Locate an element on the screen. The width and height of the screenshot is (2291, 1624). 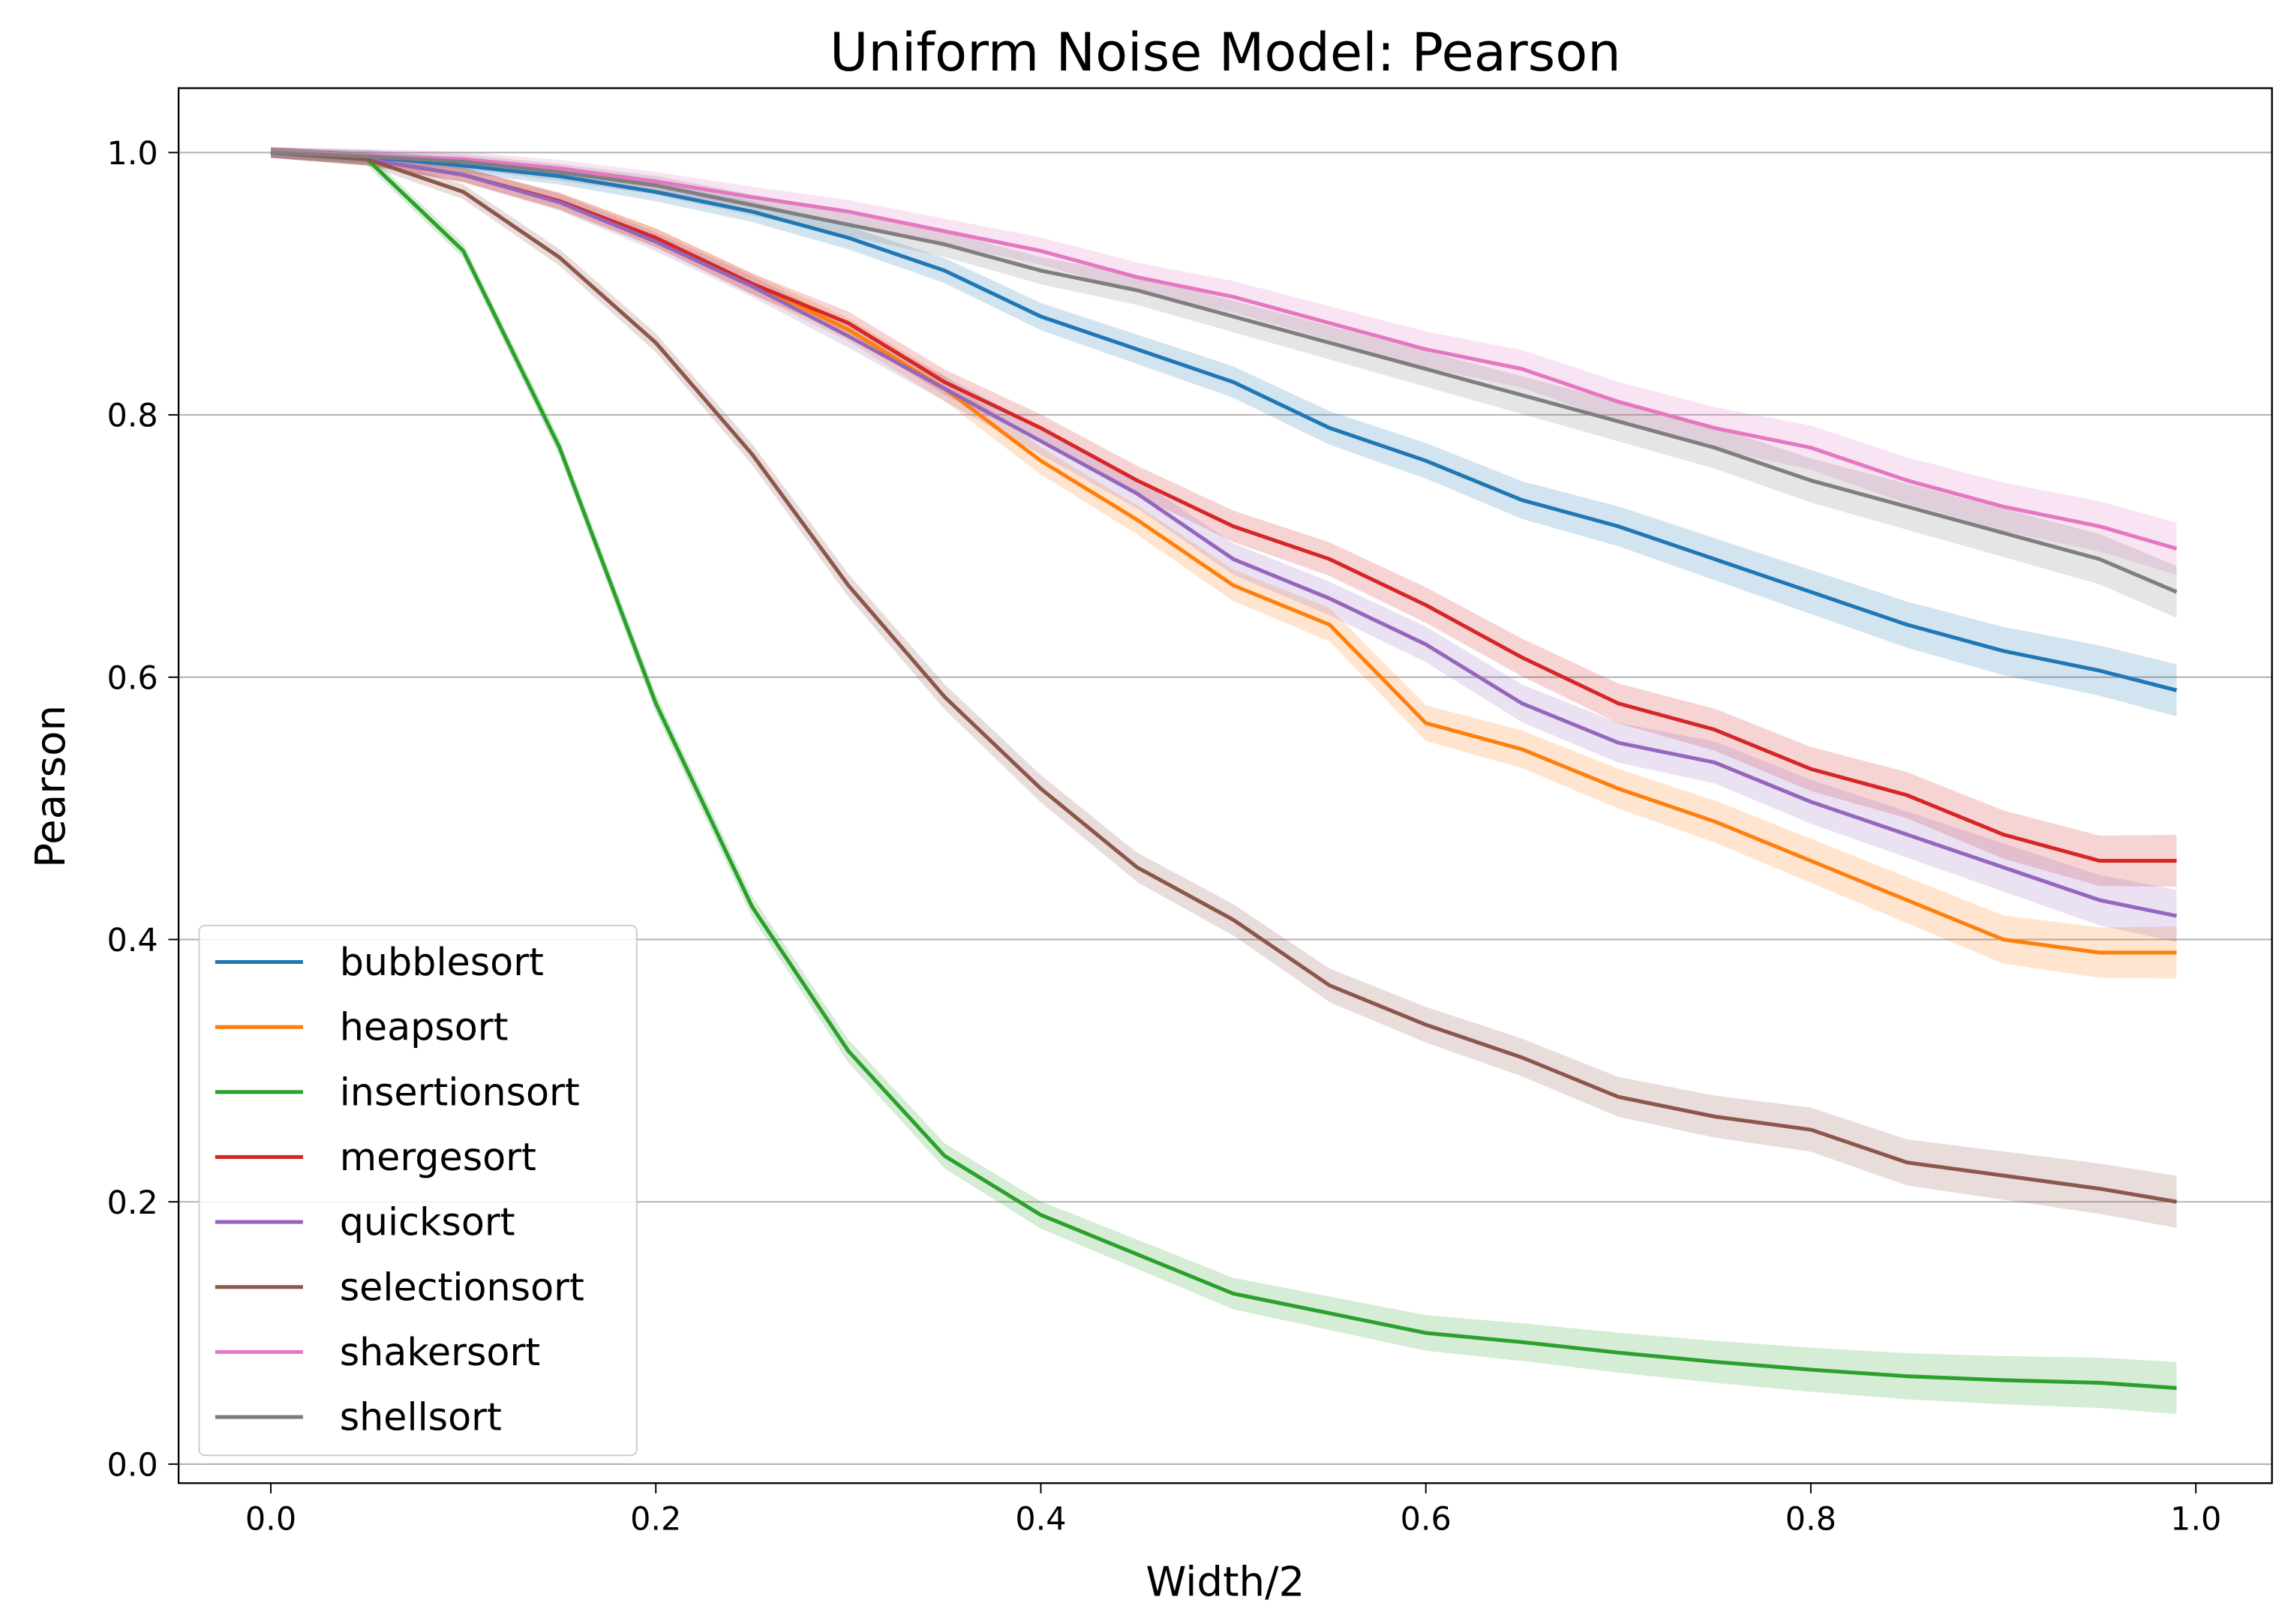
y-tick-label: 0.8 is located at coordinates (132, 416).